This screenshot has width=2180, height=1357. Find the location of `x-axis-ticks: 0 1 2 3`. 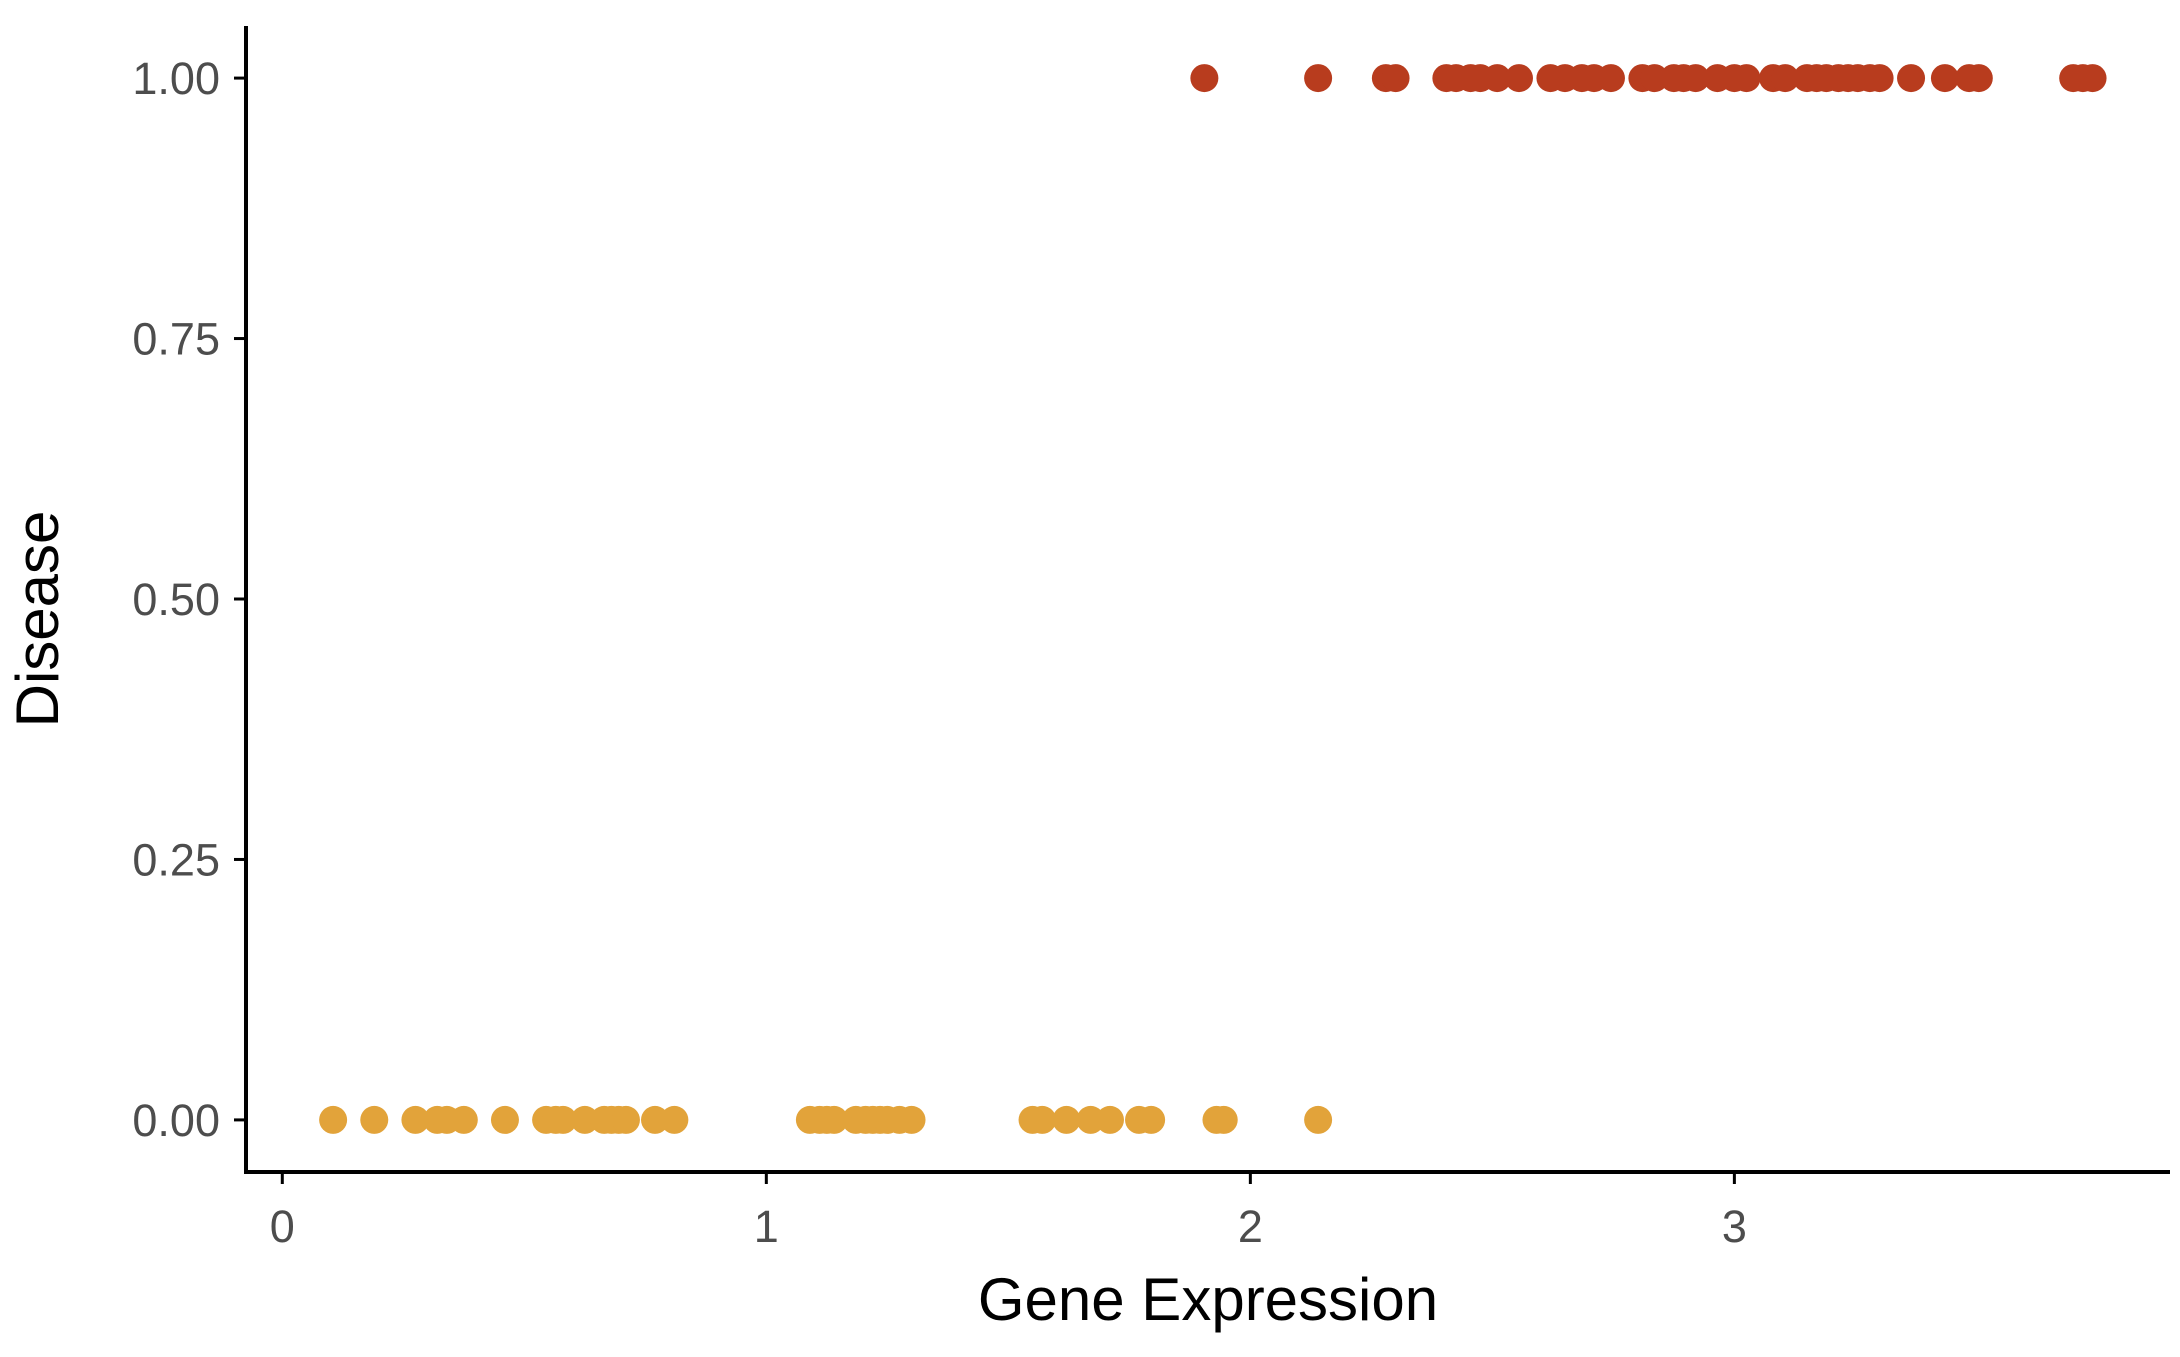

x-axis-ticks: 0 1 2 3 is located at coordinates (1008, 1212).